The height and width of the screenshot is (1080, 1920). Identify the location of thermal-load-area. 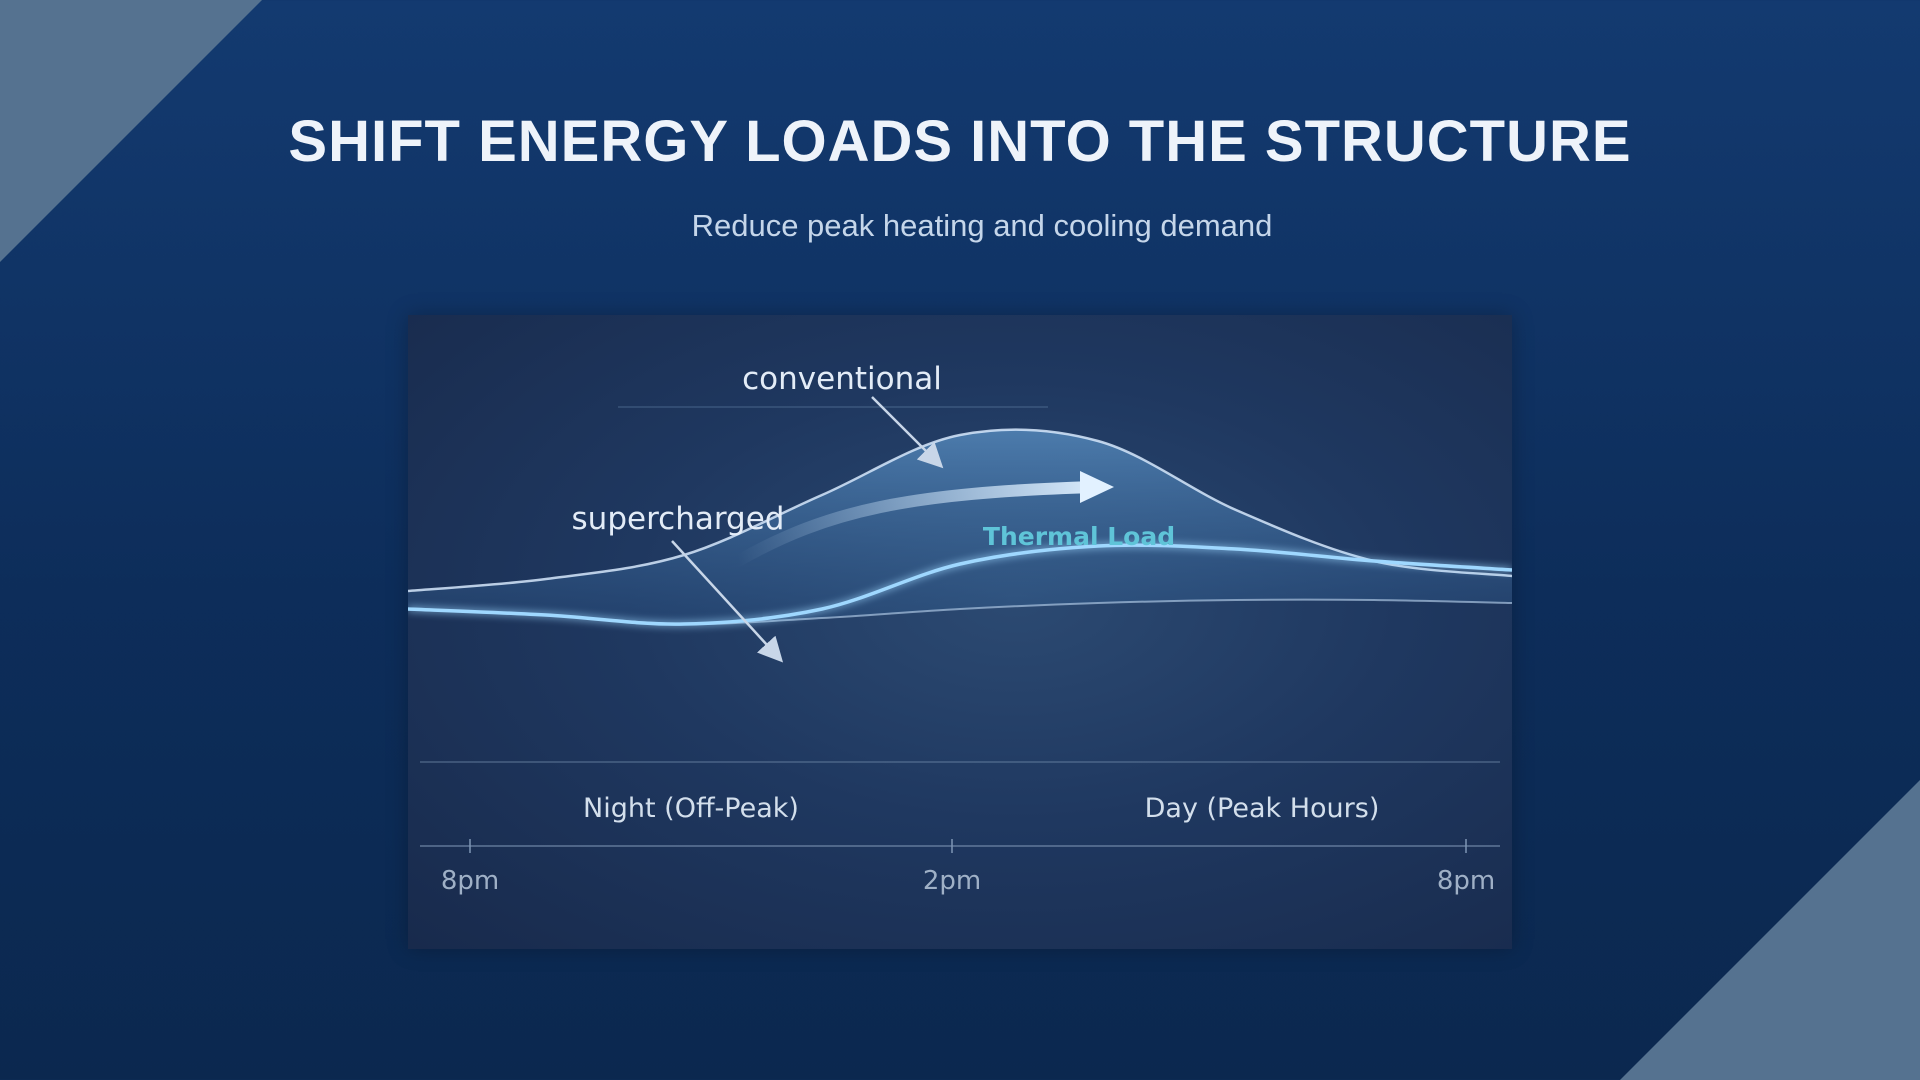
(960, 527).